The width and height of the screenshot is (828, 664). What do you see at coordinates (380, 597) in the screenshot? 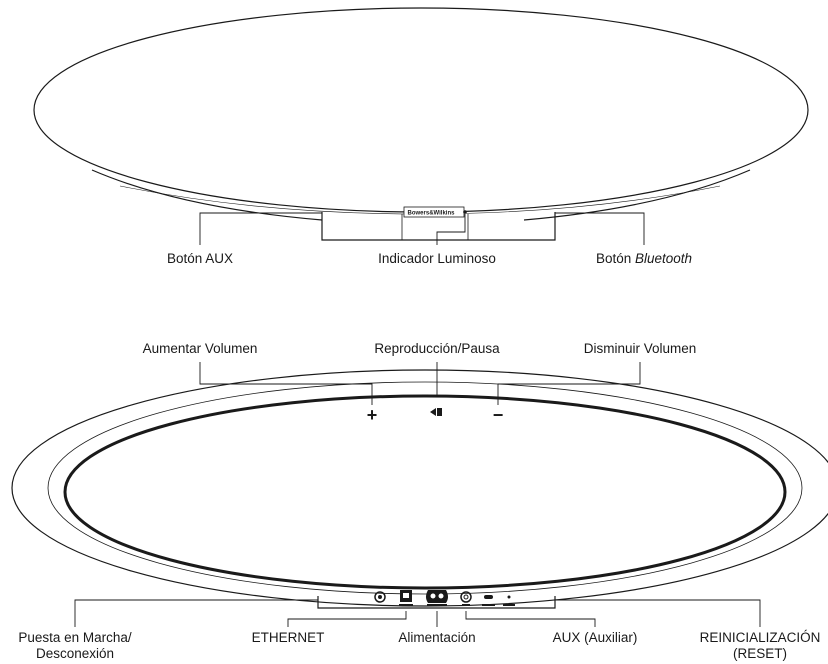
I see `power-button-icon` at bounding box center [380, 597].